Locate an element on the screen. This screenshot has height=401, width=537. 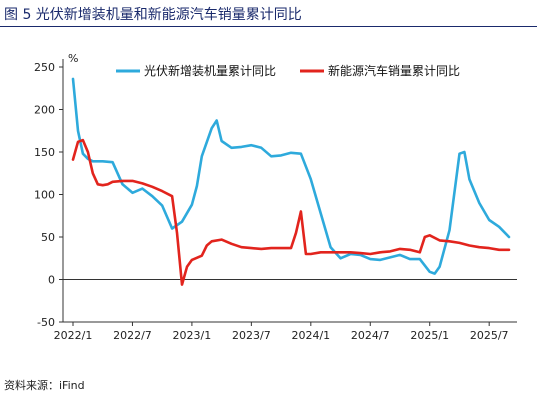
x-tick-label: 2025/7 is located at coordinates (489, 335).